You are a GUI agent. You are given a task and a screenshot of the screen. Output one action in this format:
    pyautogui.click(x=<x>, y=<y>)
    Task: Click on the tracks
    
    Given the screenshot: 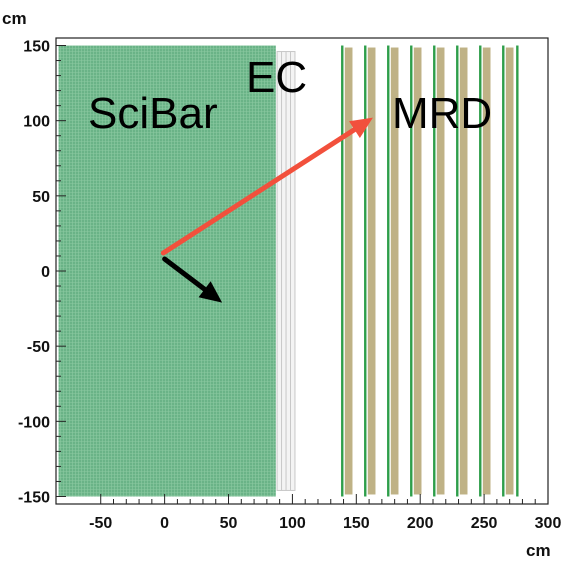 What is the action you would take?
    pyautogui.click(x=266, y=210)
    